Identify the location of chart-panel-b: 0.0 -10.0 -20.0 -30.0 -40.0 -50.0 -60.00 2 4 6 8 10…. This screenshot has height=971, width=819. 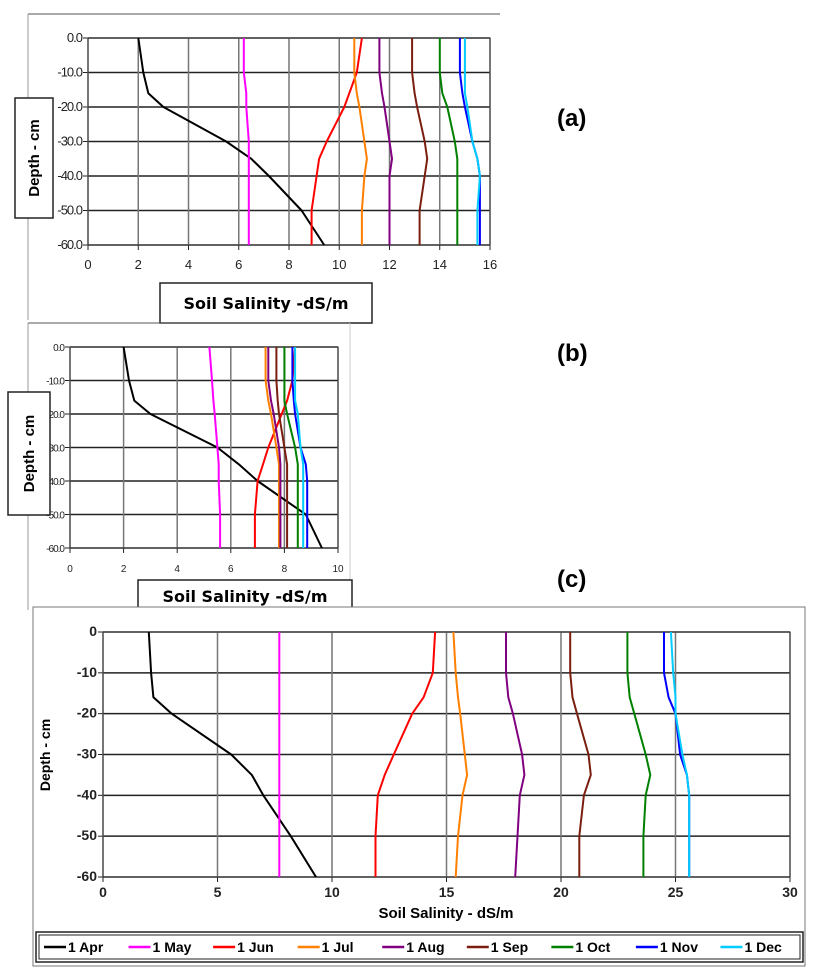
(180, 467).